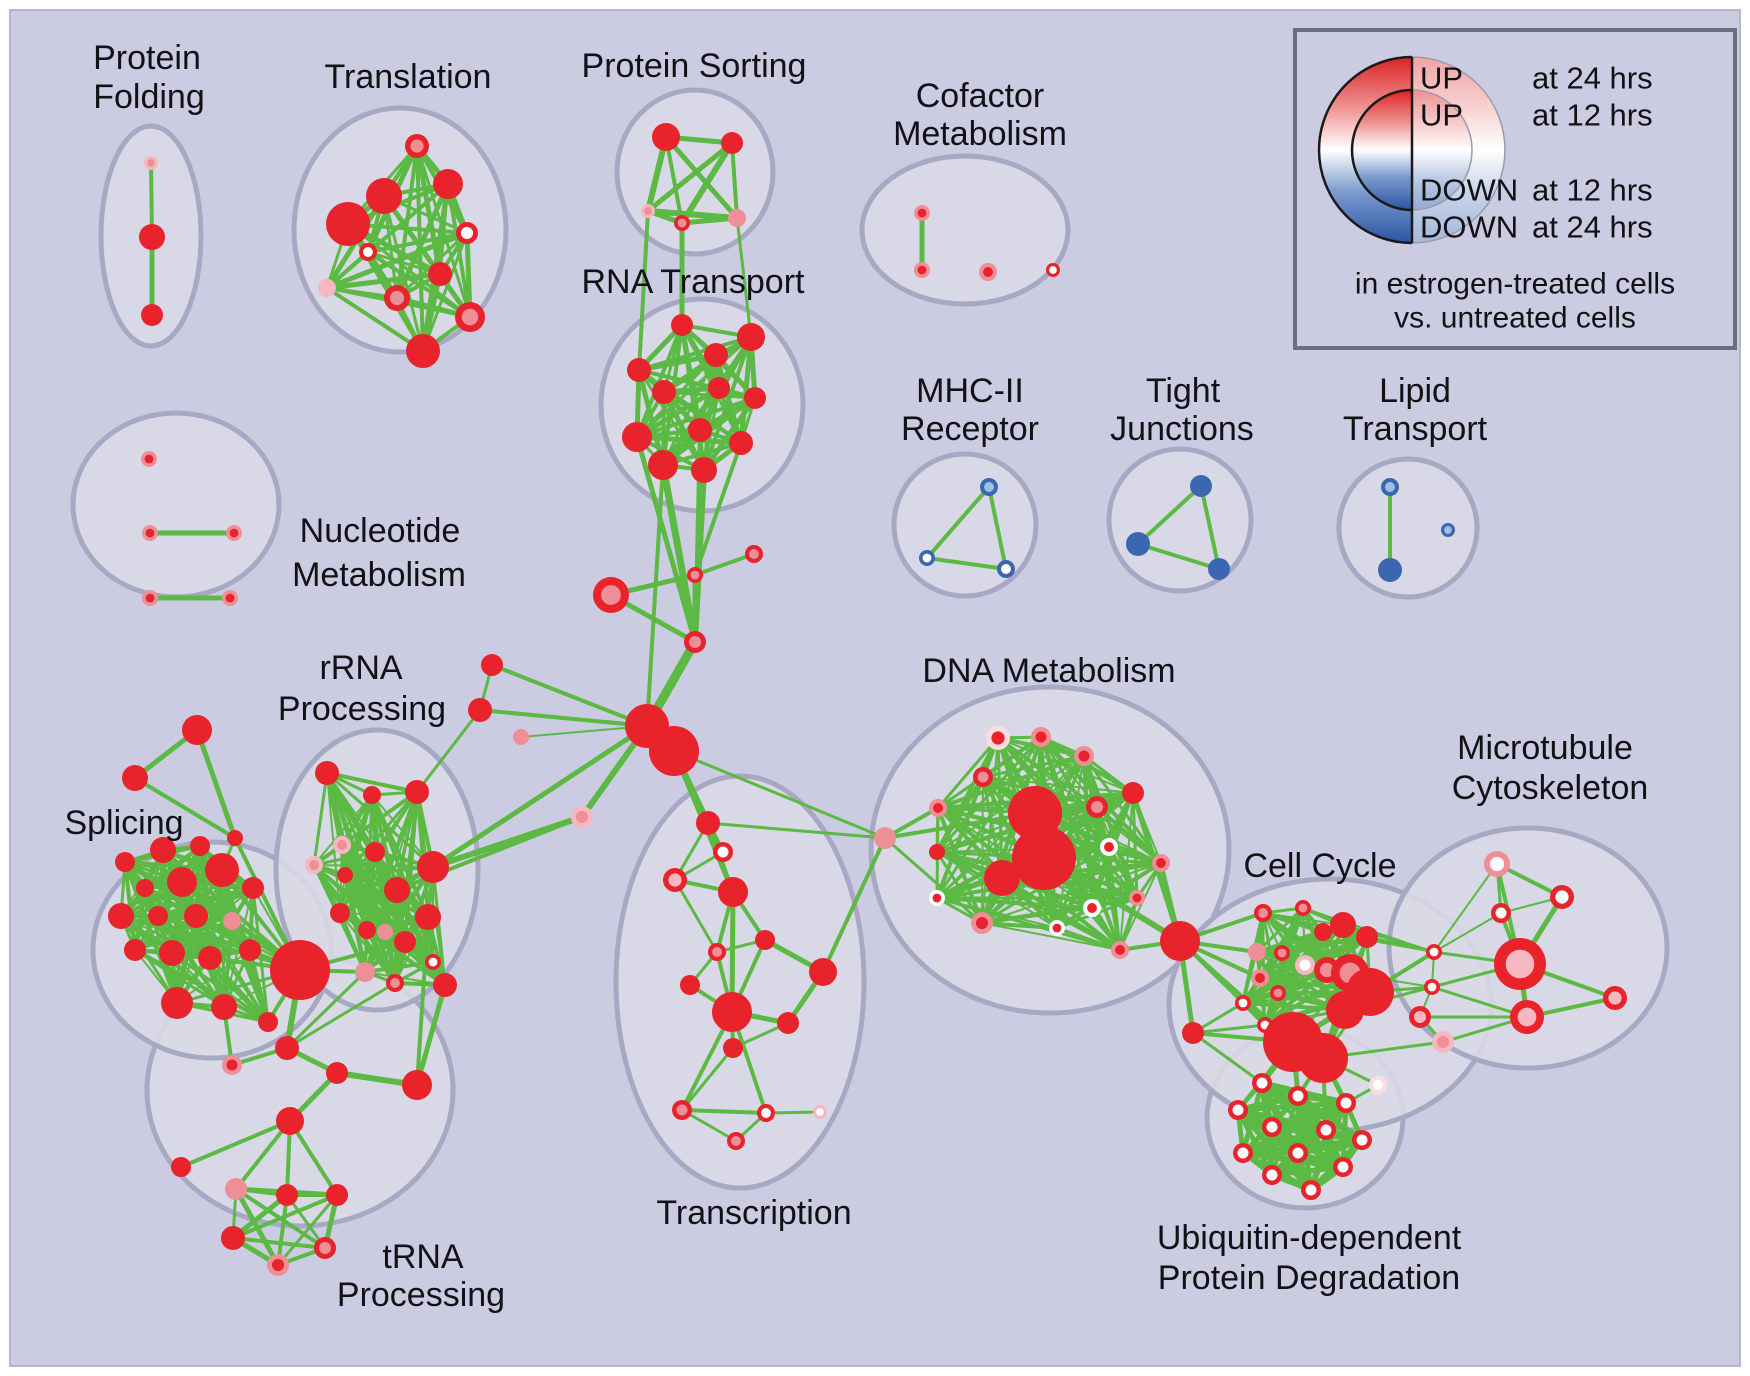 Image resolution: width=1750 pixels, height=1376 pixels. What do you see at coordinates (1415, 391) in the screenshot?
I see `cluster-lipid-transport-label-0: Lipid` at bounding box center [1415, 391].